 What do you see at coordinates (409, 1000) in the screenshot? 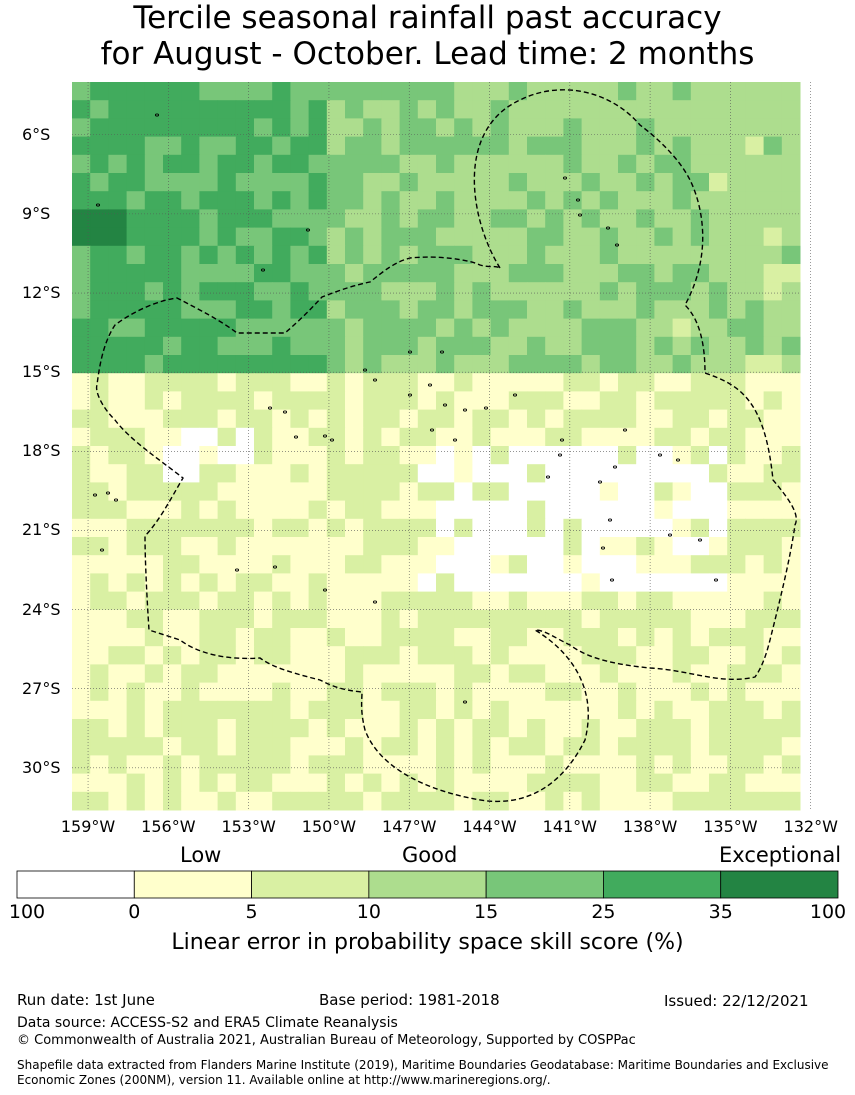
I see `base-period: Base period: 1981-2018` at bounding box center [409, 1000].